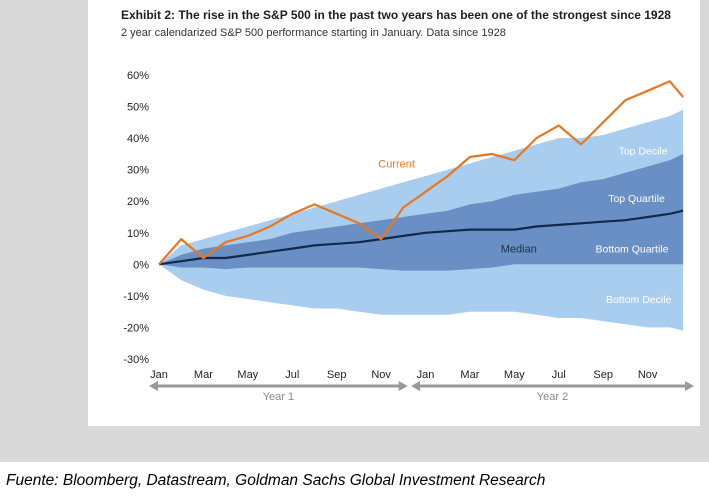  Describe the element at coordinates (552, 397) in the screenshot. I see `period-label: Year 2` at that location.